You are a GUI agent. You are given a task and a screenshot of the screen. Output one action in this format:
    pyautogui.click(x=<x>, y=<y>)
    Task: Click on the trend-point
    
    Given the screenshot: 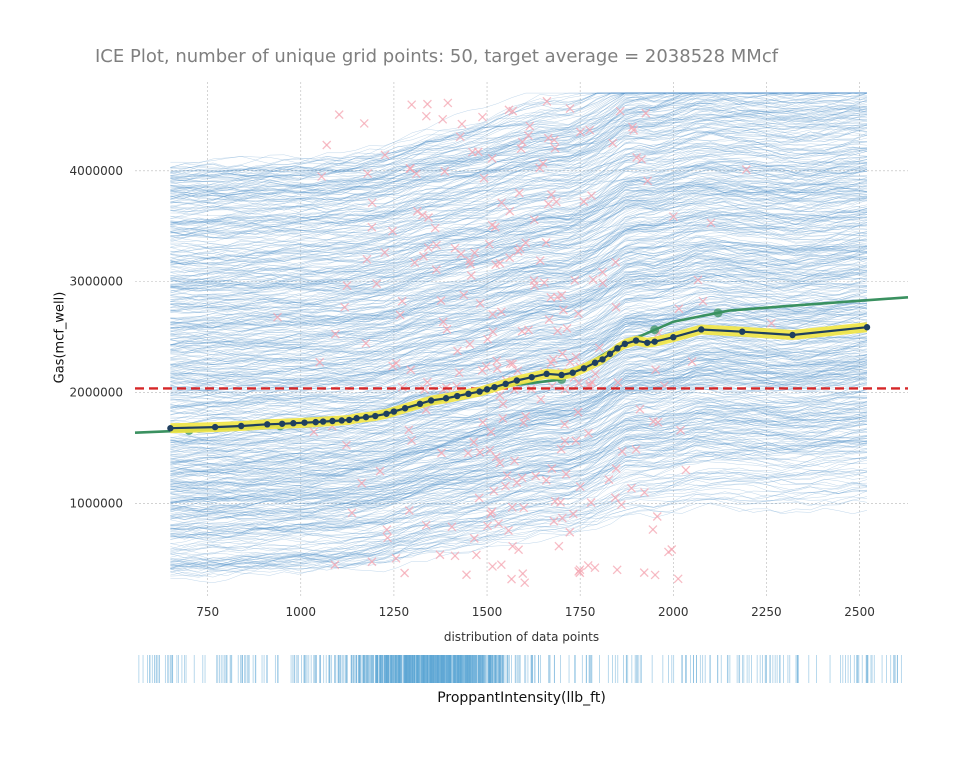 What is the action you would take?
    pyautogui.click(x=718, y=313)
    